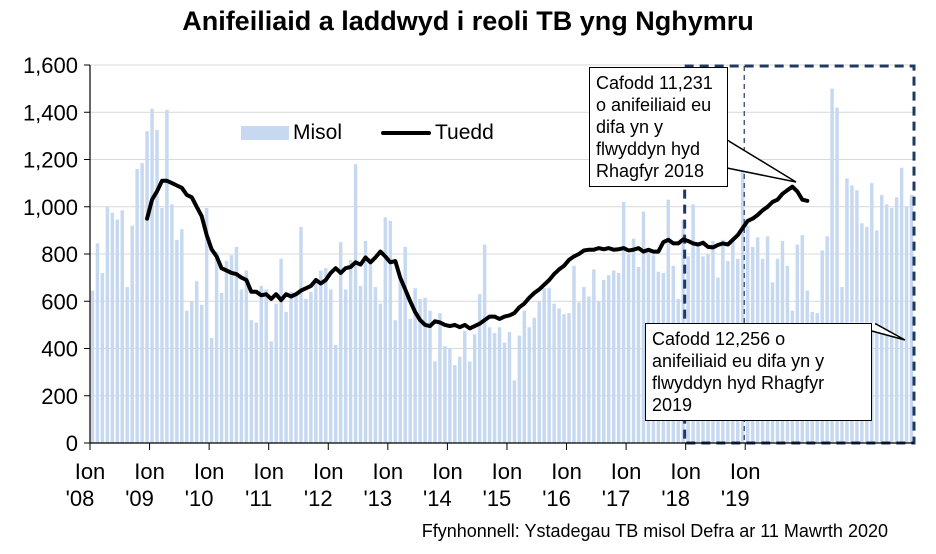  What do you see at coordinates (59, 301) in the screenshot?
I see `y-tick-label: 600` at bounding box center [59, 301].